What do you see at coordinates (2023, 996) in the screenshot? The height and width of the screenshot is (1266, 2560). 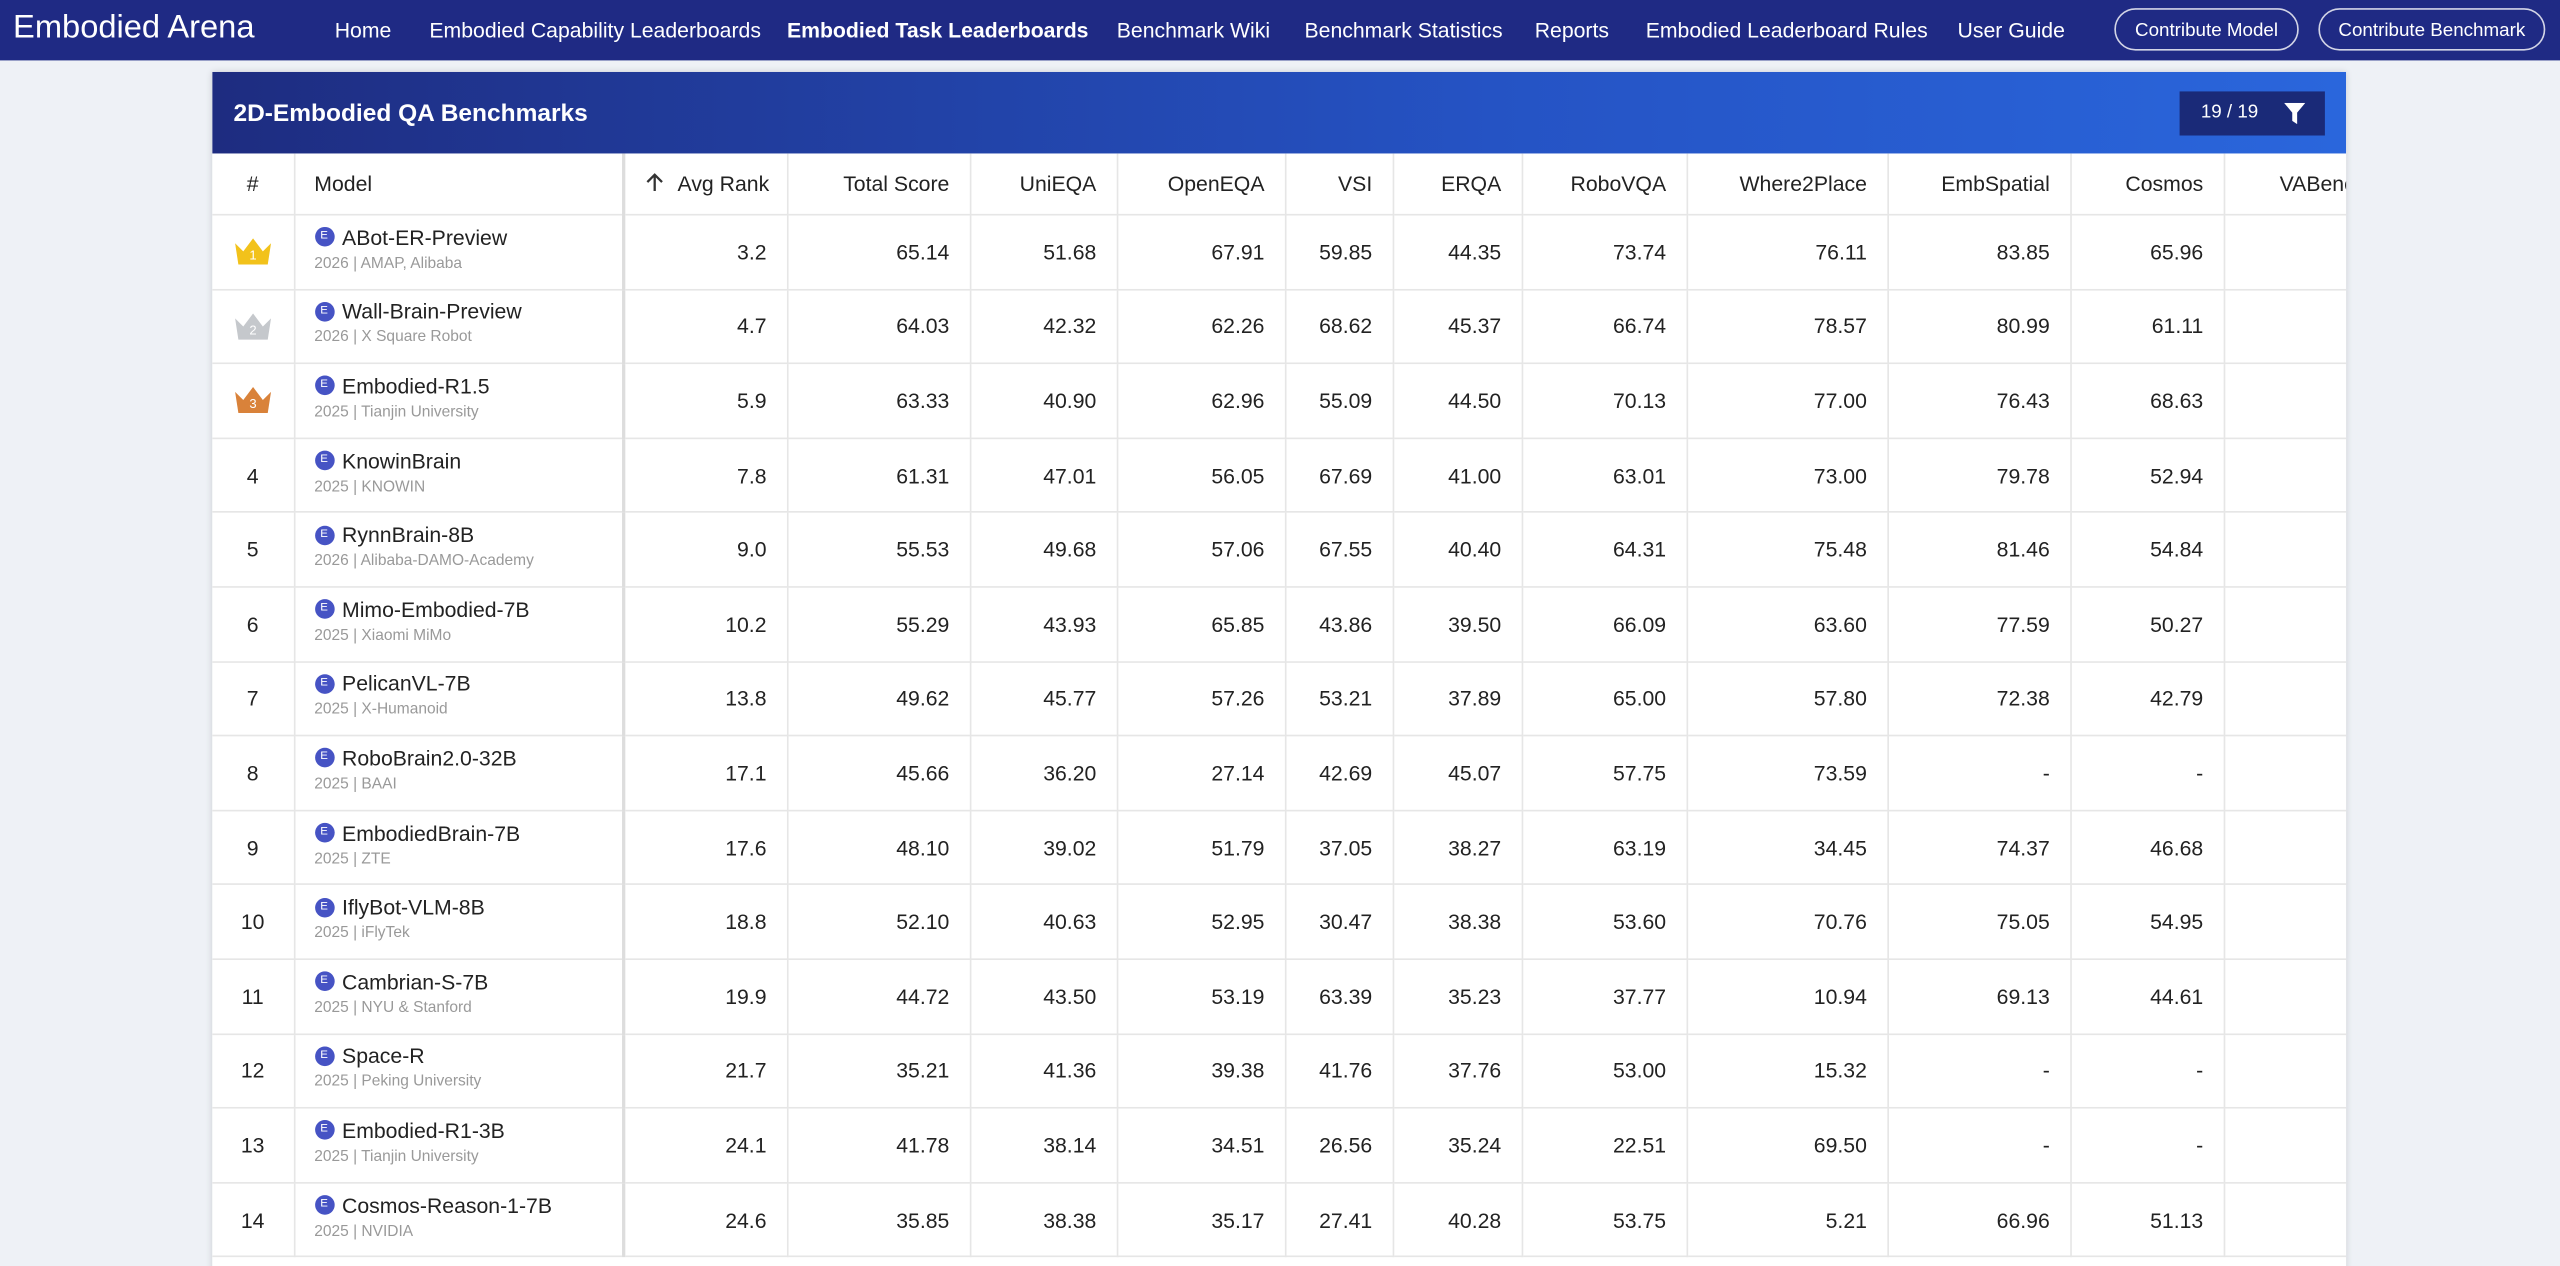 I see `score: 69.13` at bounding box center [2023, 996].